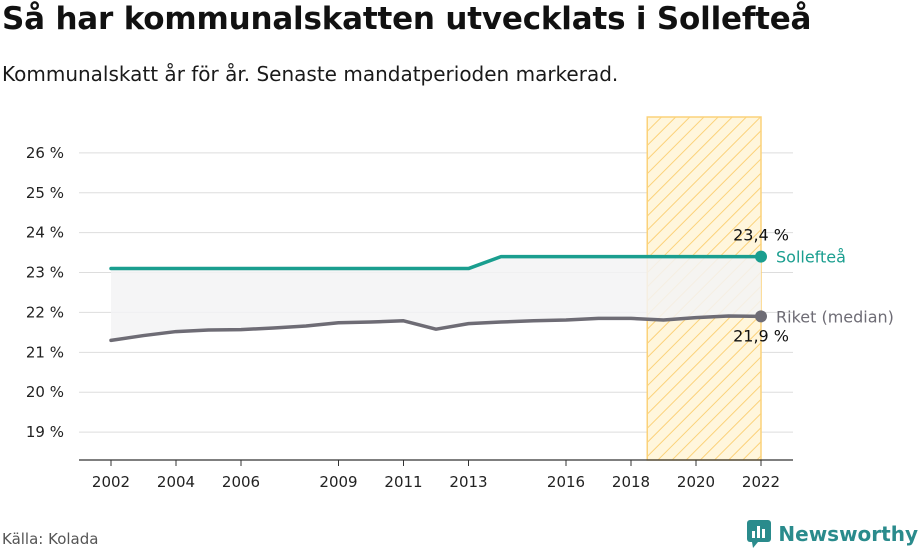 This screenshot has width=920, height=552. Describe the element at coordinates (696, 482) in the screenshot. I see `x-tick-label: 2020` at that location.